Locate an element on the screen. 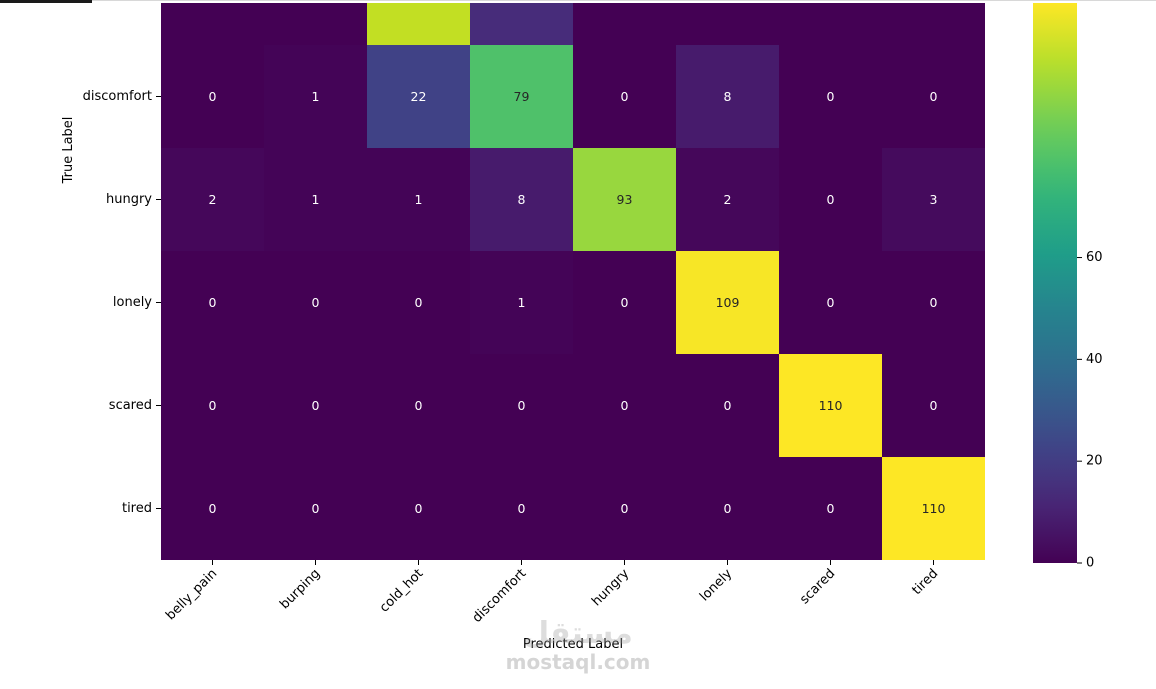  x-tick-label: hungry is located at coordinates (610, 587).